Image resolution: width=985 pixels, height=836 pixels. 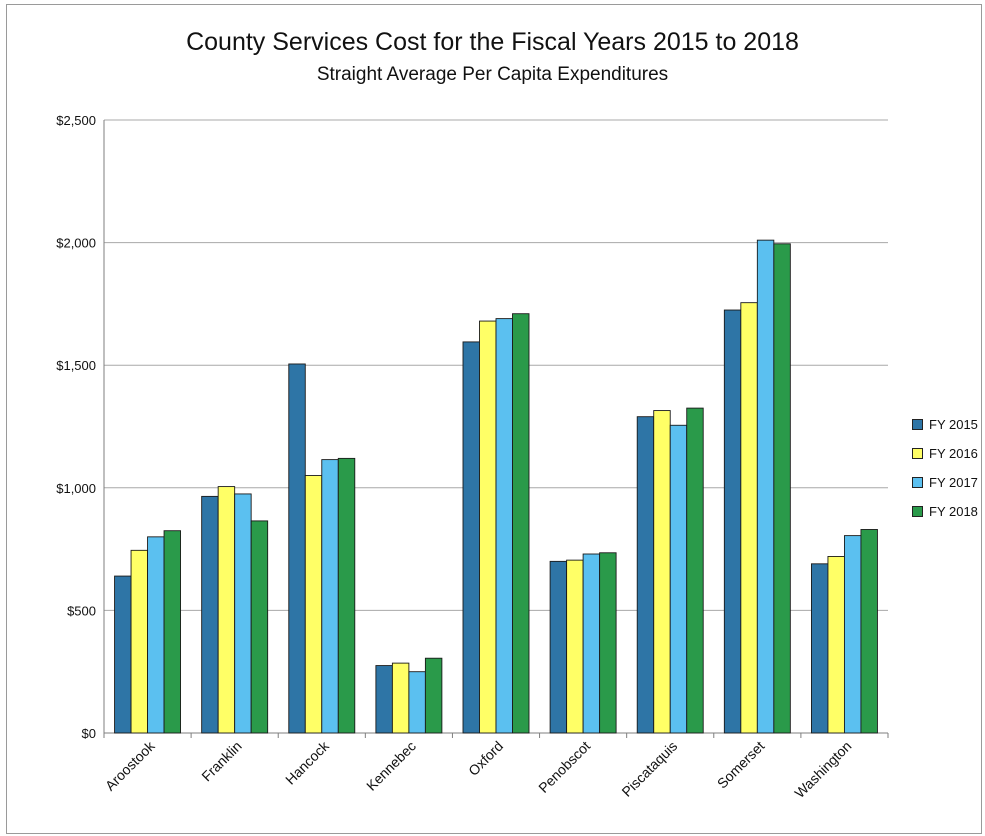 I want to click on legend: FY 2015 FY 2016 FY 2017 FY 2018, so click(x=945, y=468).